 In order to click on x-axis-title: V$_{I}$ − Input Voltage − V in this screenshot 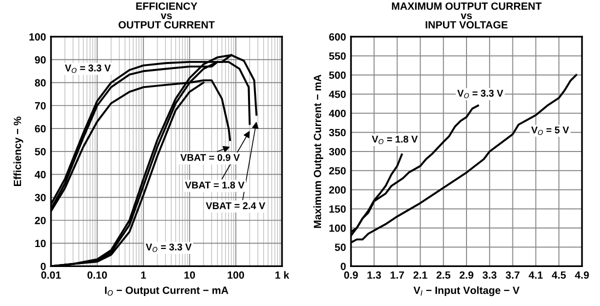, I will do `click(467, 291)`.